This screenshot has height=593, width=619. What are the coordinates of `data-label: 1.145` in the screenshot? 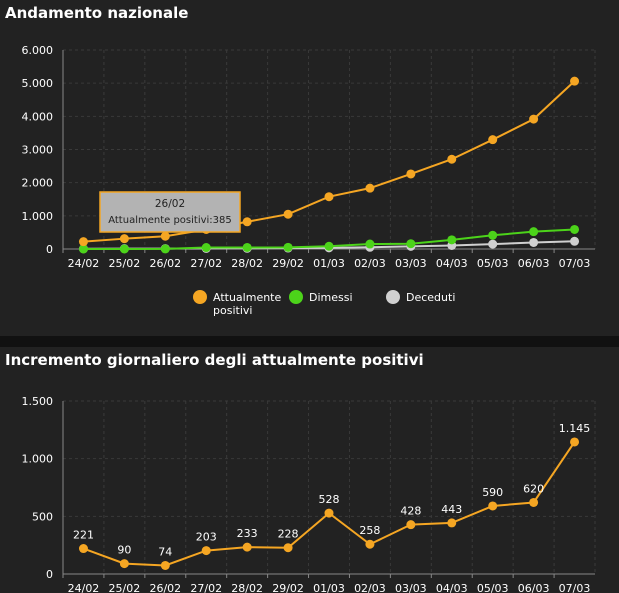 It's located at (575, 428).